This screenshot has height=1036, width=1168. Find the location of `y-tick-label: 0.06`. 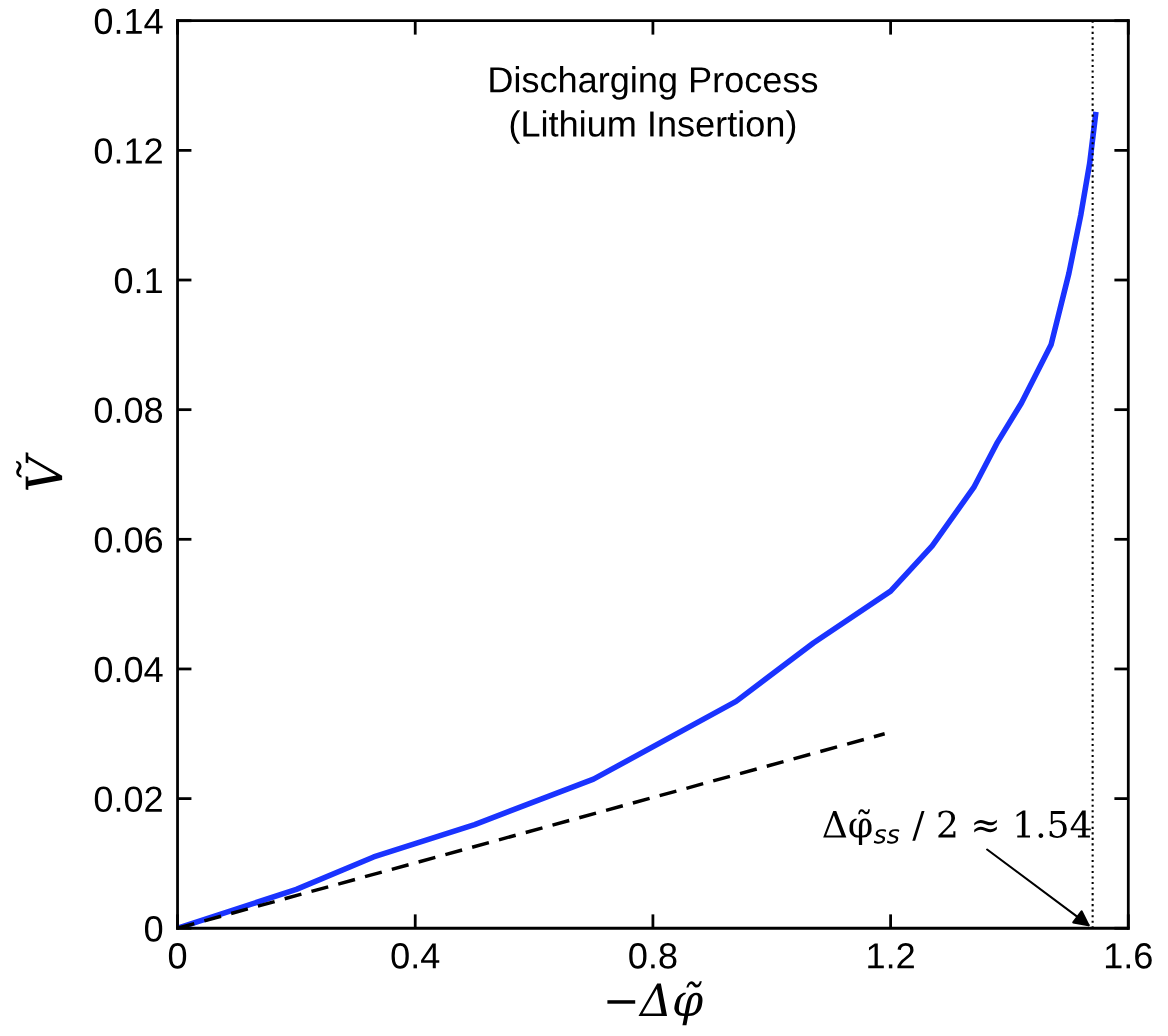

y-tick-label: 0.06 is located at coordinates (128, 540).